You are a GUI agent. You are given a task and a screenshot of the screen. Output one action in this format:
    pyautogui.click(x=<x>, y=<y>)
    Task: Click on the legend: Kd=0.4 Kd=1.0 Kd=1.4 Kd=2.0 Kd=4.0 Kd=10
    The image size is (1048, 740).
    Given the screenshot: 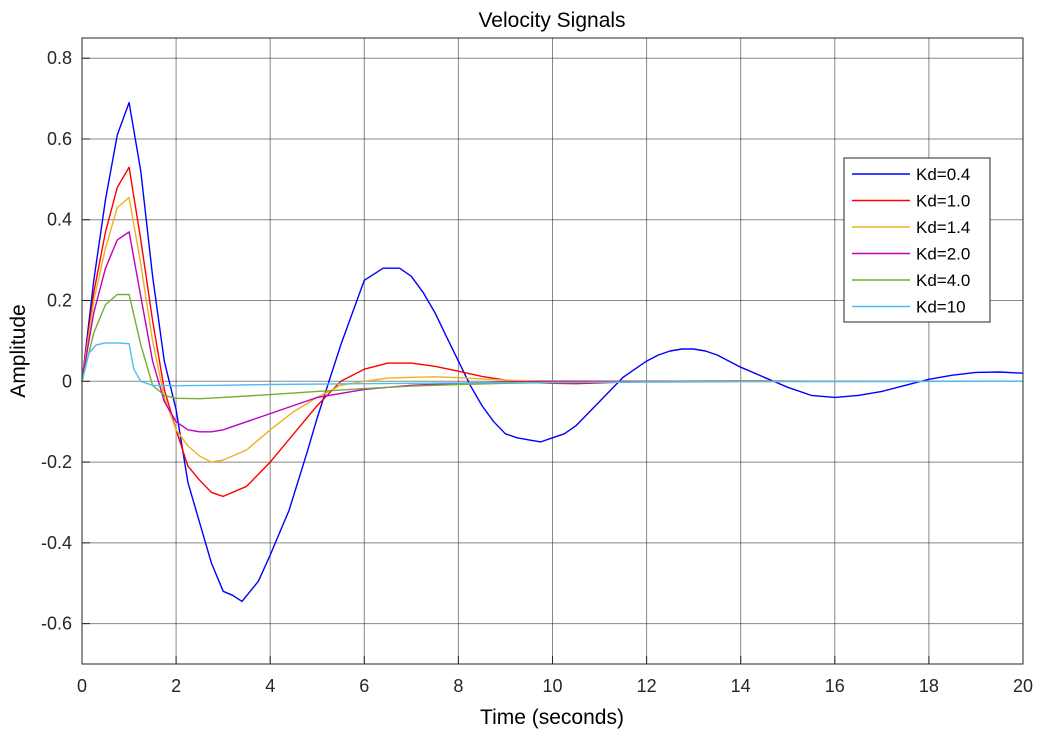 What is the action you would take?
    pyautogui.click(x=917, y=240)
    